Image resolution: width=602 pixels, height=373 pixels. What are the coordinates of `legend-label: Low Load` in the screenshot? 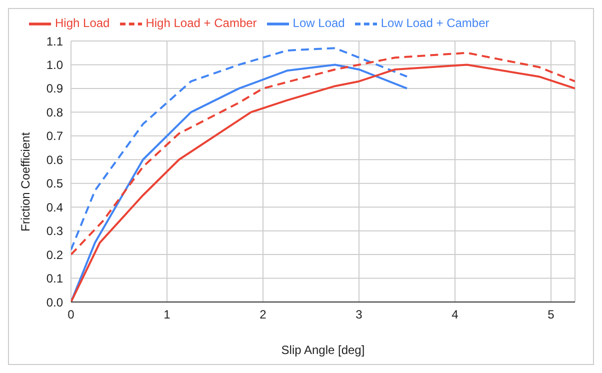 It's located at (318, 23).